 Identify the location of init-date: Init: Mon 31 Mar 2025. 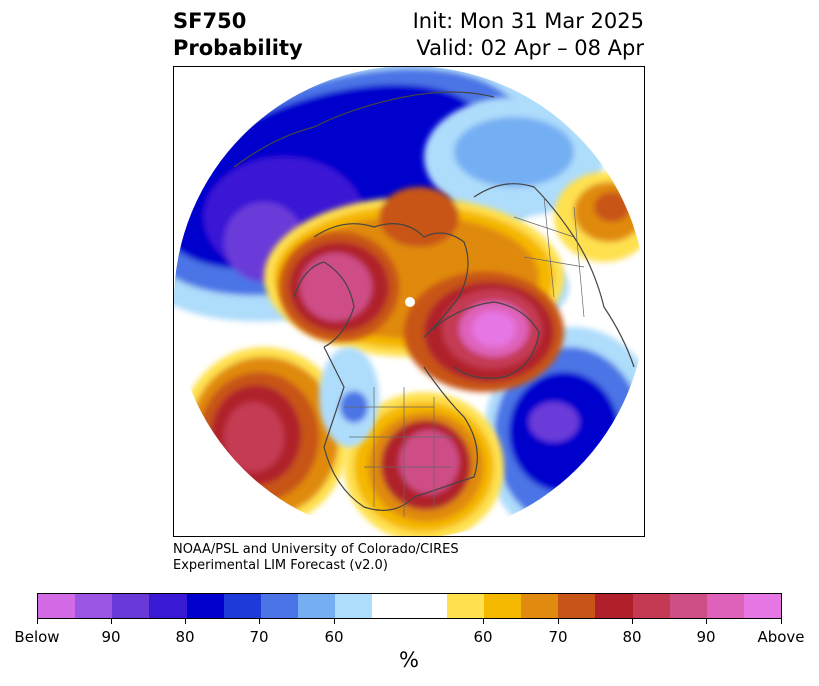
(528, 21).